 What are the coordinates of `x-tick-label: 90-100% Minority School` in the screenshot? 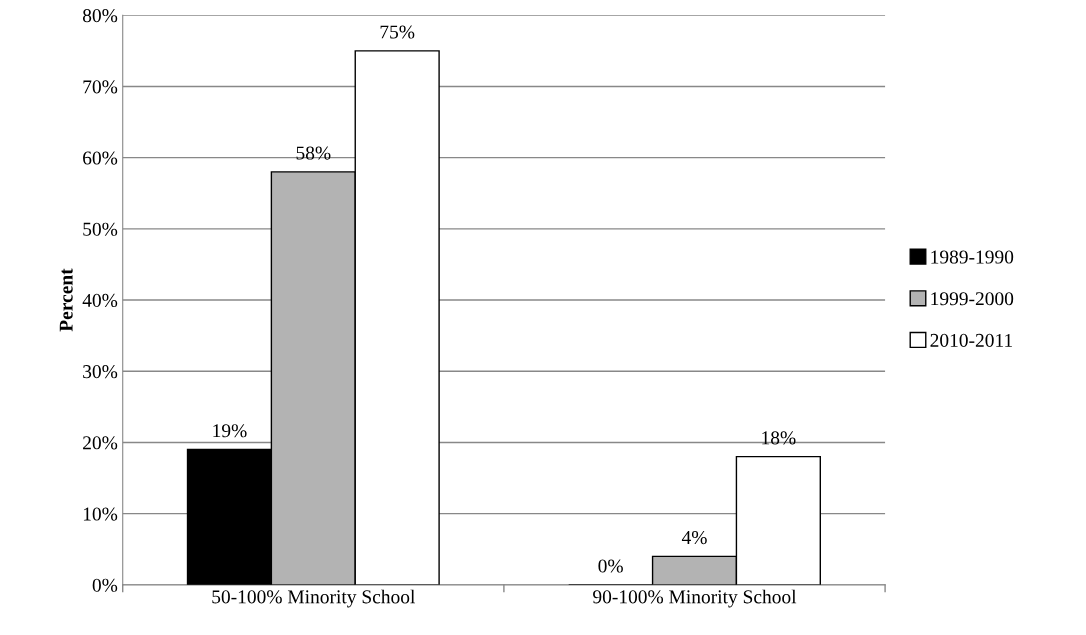 It's located at (695, 598).